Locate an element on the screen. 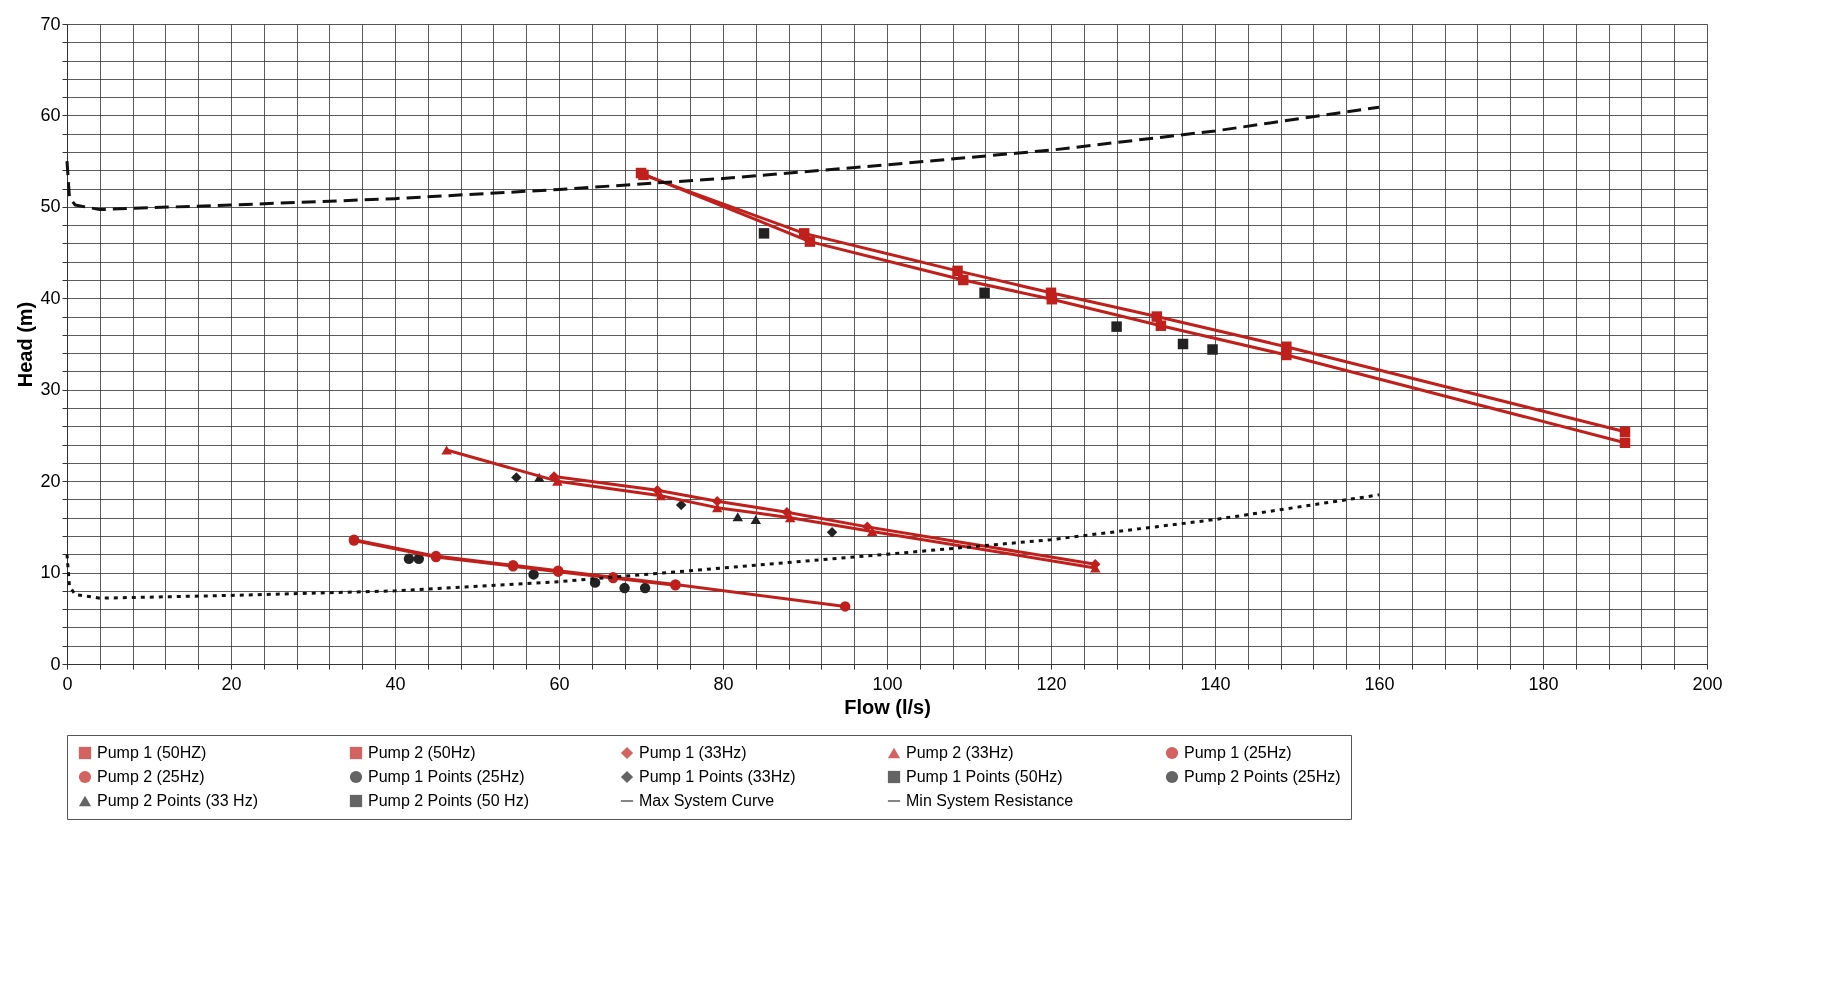 The width and height of the screenshot is (1837, 997). x-tick-label: 80 is located at coordinates (723, 683).